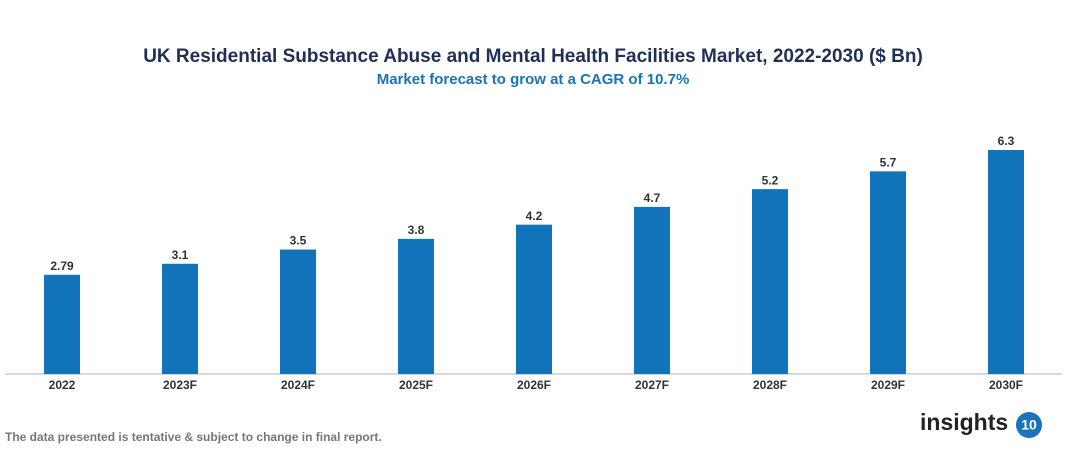 The width and height of the screenshot is (1067, 454). I want to click on value-label: 3.5, so click(298, 241).